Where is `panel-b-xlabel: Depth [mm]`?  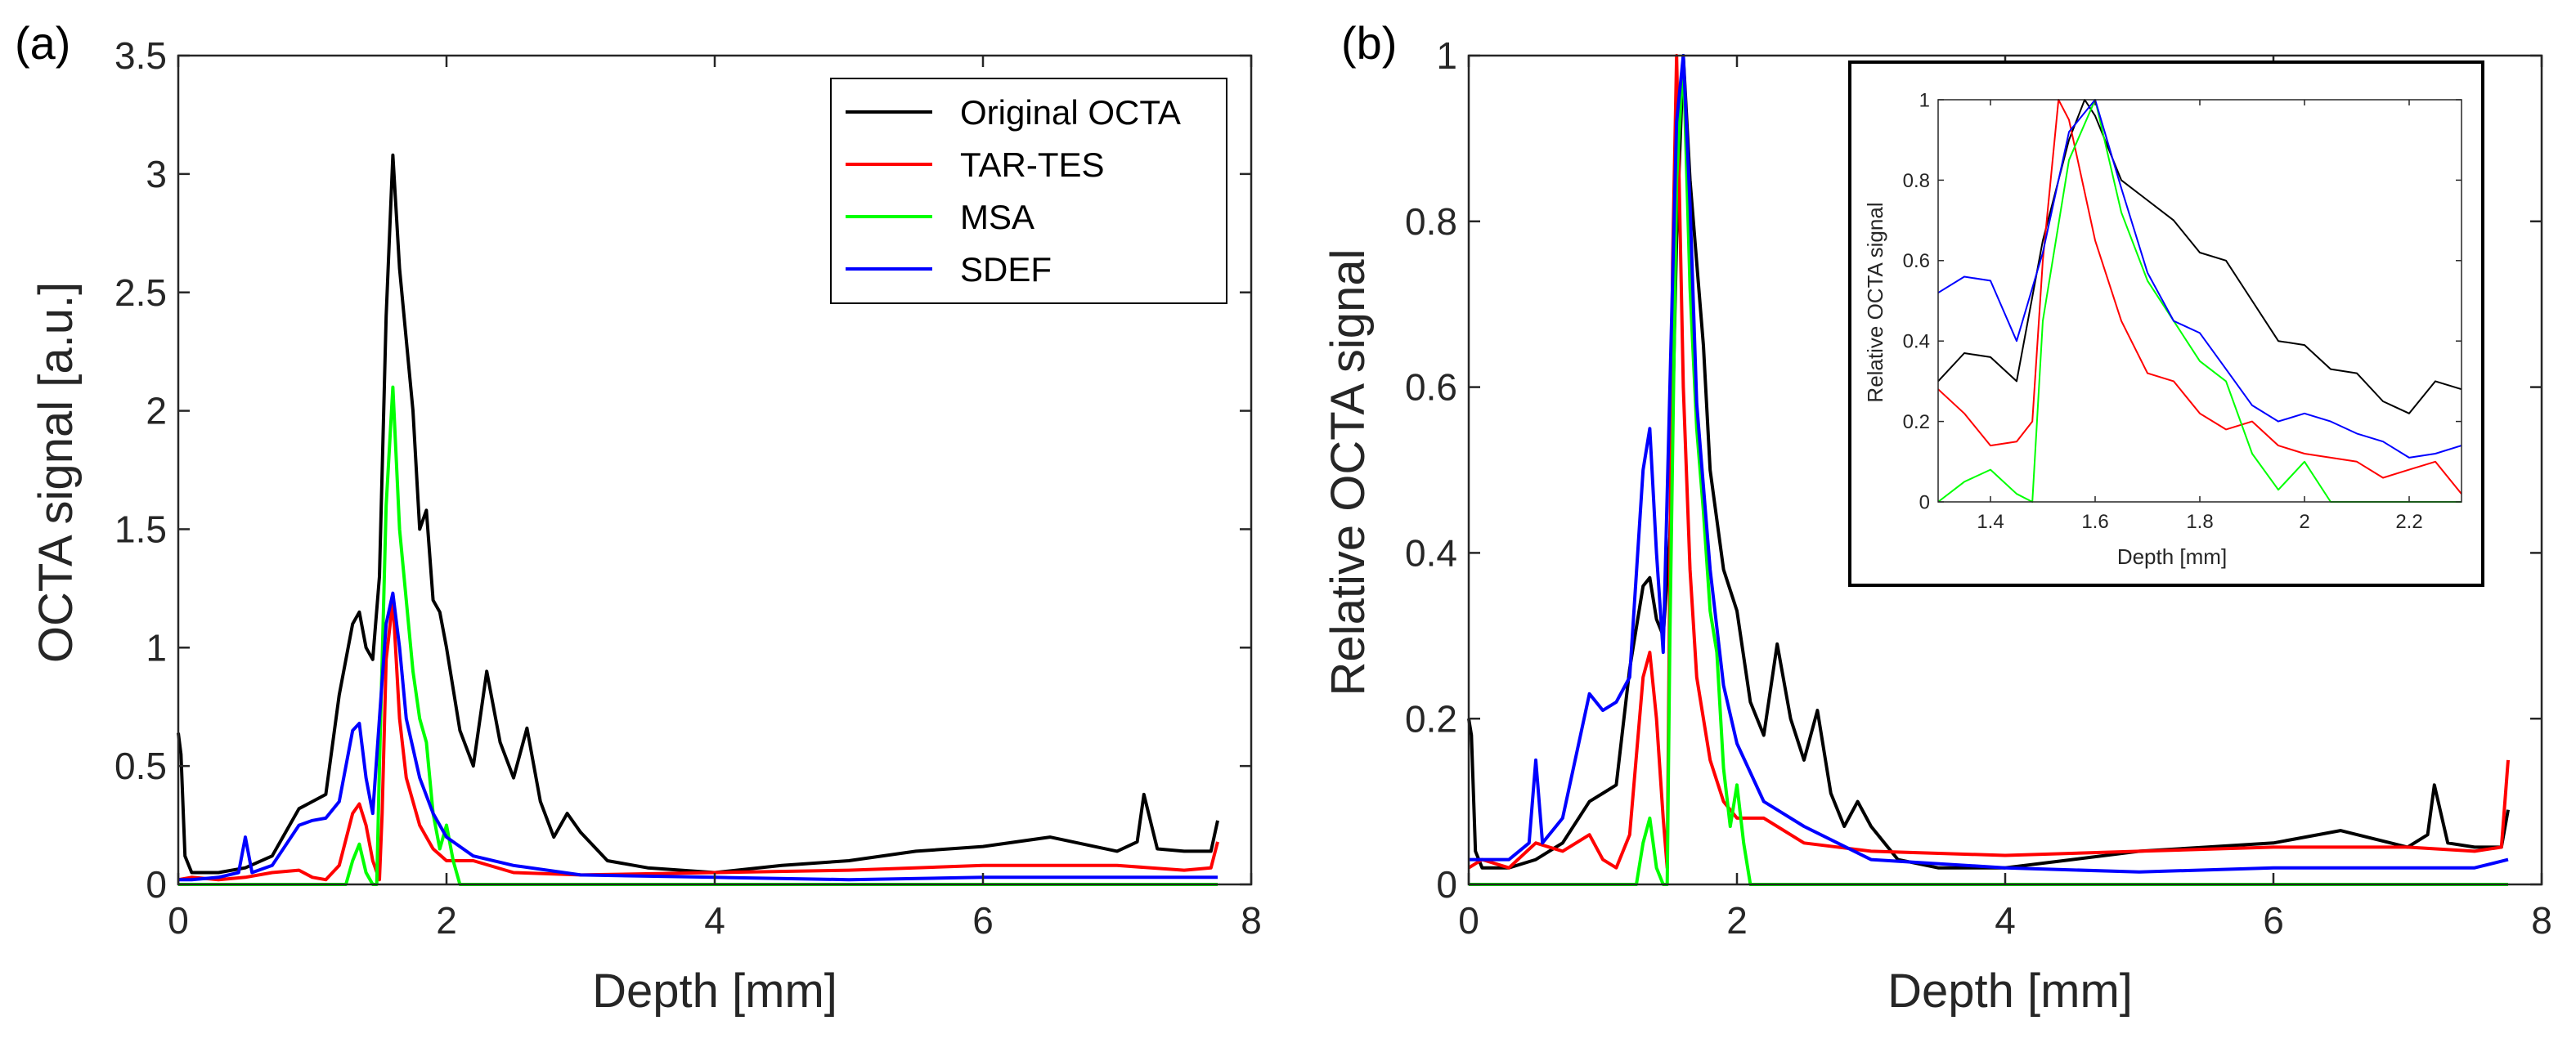
panel-b-xlabel: Depth [mm] is located at coordinates (2010, 991).